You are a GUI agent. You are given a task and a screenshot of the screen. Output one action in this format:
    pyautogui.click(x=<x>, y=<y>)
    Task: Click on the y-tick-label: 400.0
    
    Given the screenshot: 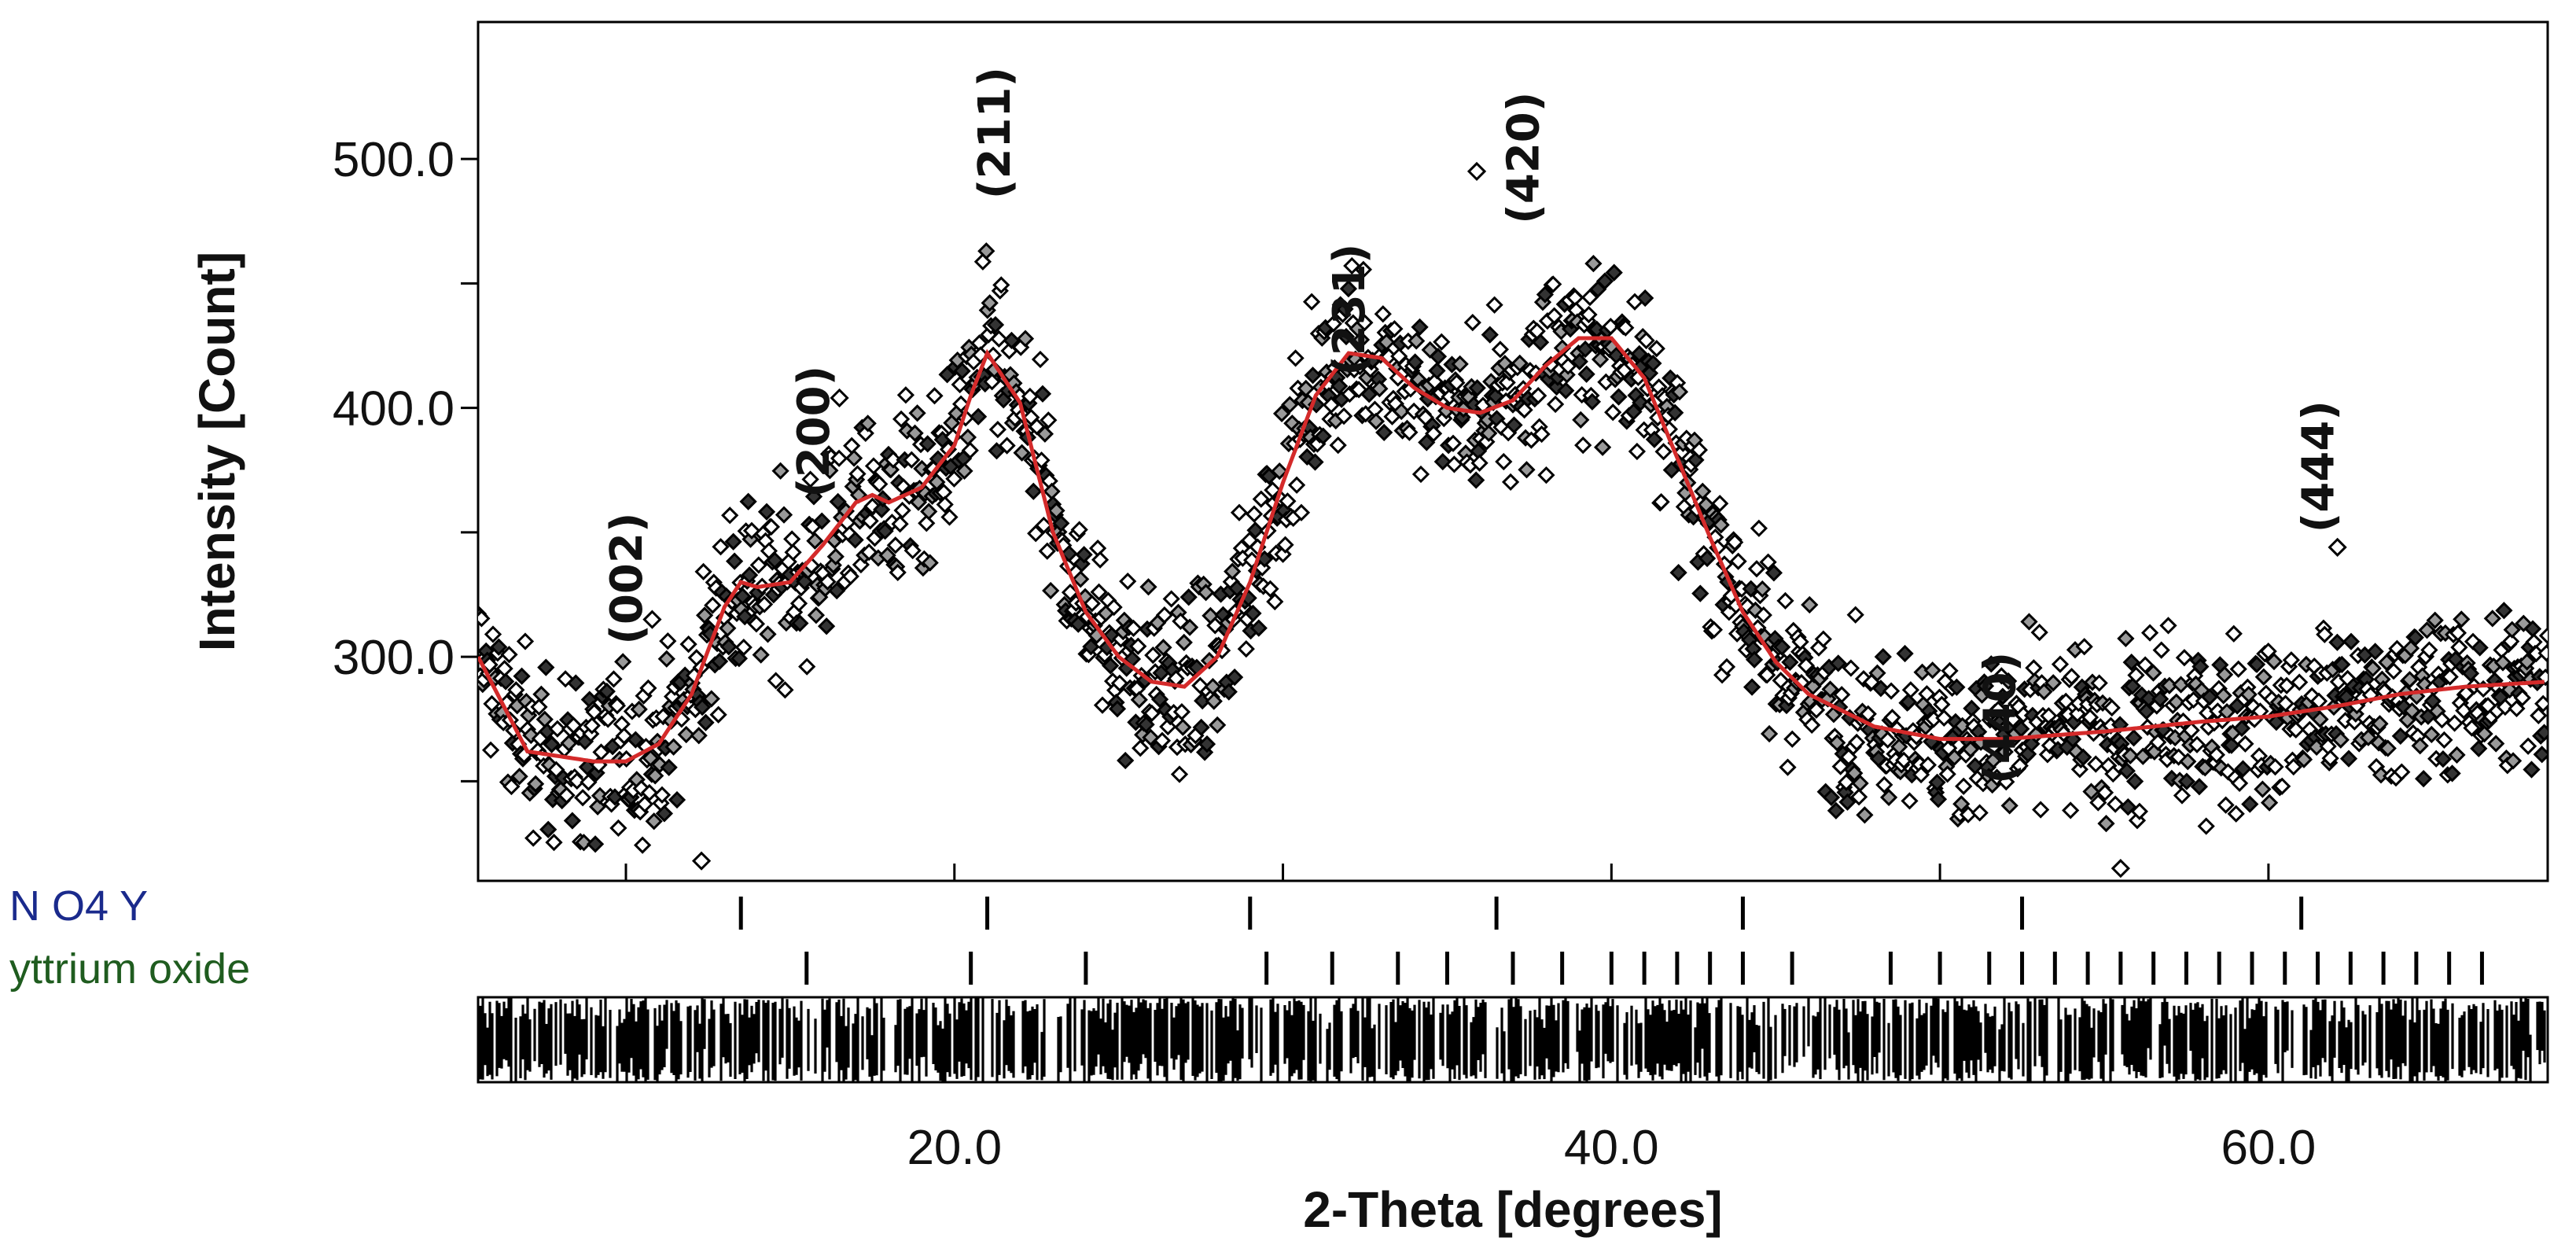 What is the action you would take?
    pyautogui.click(x=393, y=409)
    